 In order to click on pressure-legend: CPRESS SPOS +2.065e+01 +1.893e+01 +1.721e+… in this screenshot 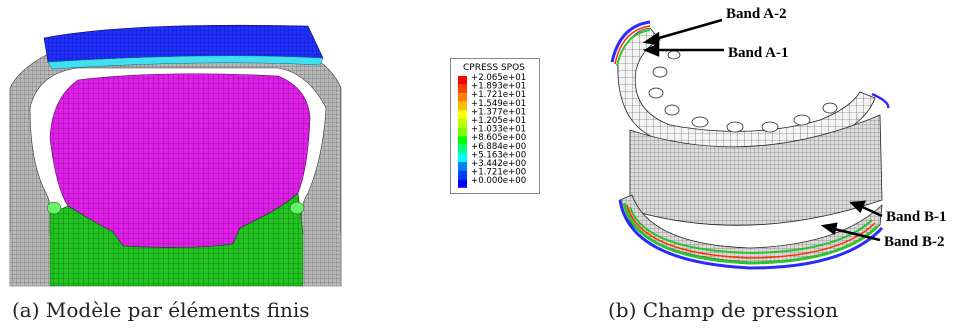, I will do `click(495, 126)`.